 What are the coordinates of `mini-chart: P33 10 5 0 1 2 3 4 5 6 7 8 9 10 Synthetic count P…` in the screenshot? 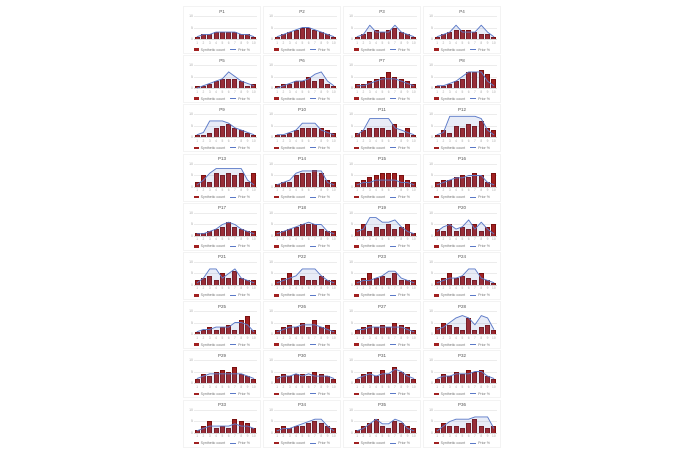 It's located at (222, 423).